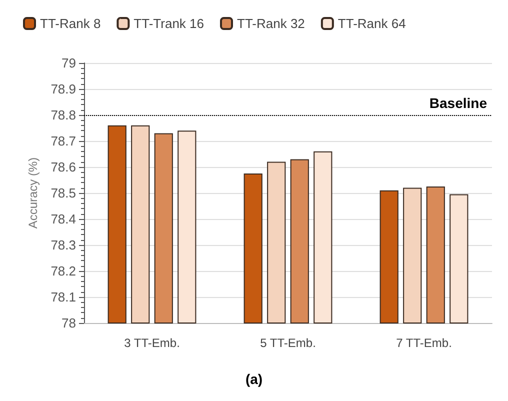  What do you see at coordinates (69, 323) in the screenshot?
I see `y-tick-label: 78` at bounding box center [69, 323].